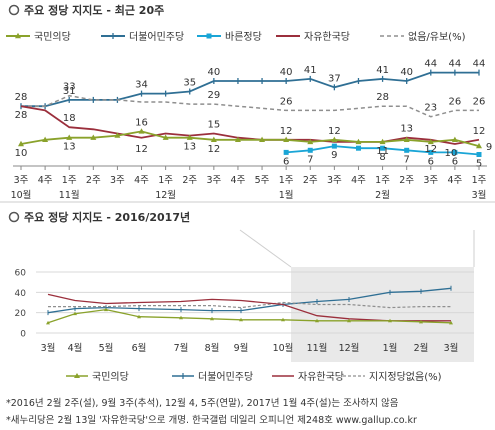 The image size is (495, 430). Describe the element at coordinates (250, 348) in the screenshot. I see `bottom-x-axis: 3월 4월 5월 6월 7월 8월 9월 10월 11월 12월 1월 2월 3월` at that location.